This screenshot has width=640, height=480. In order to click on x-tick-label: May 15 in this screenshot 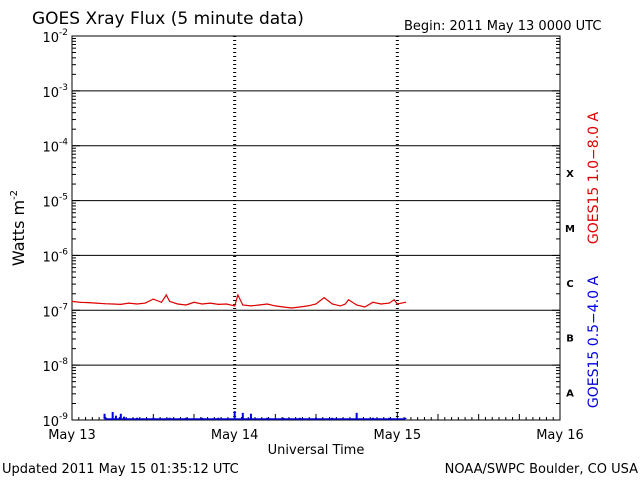, I will do `click(398, 435)`.